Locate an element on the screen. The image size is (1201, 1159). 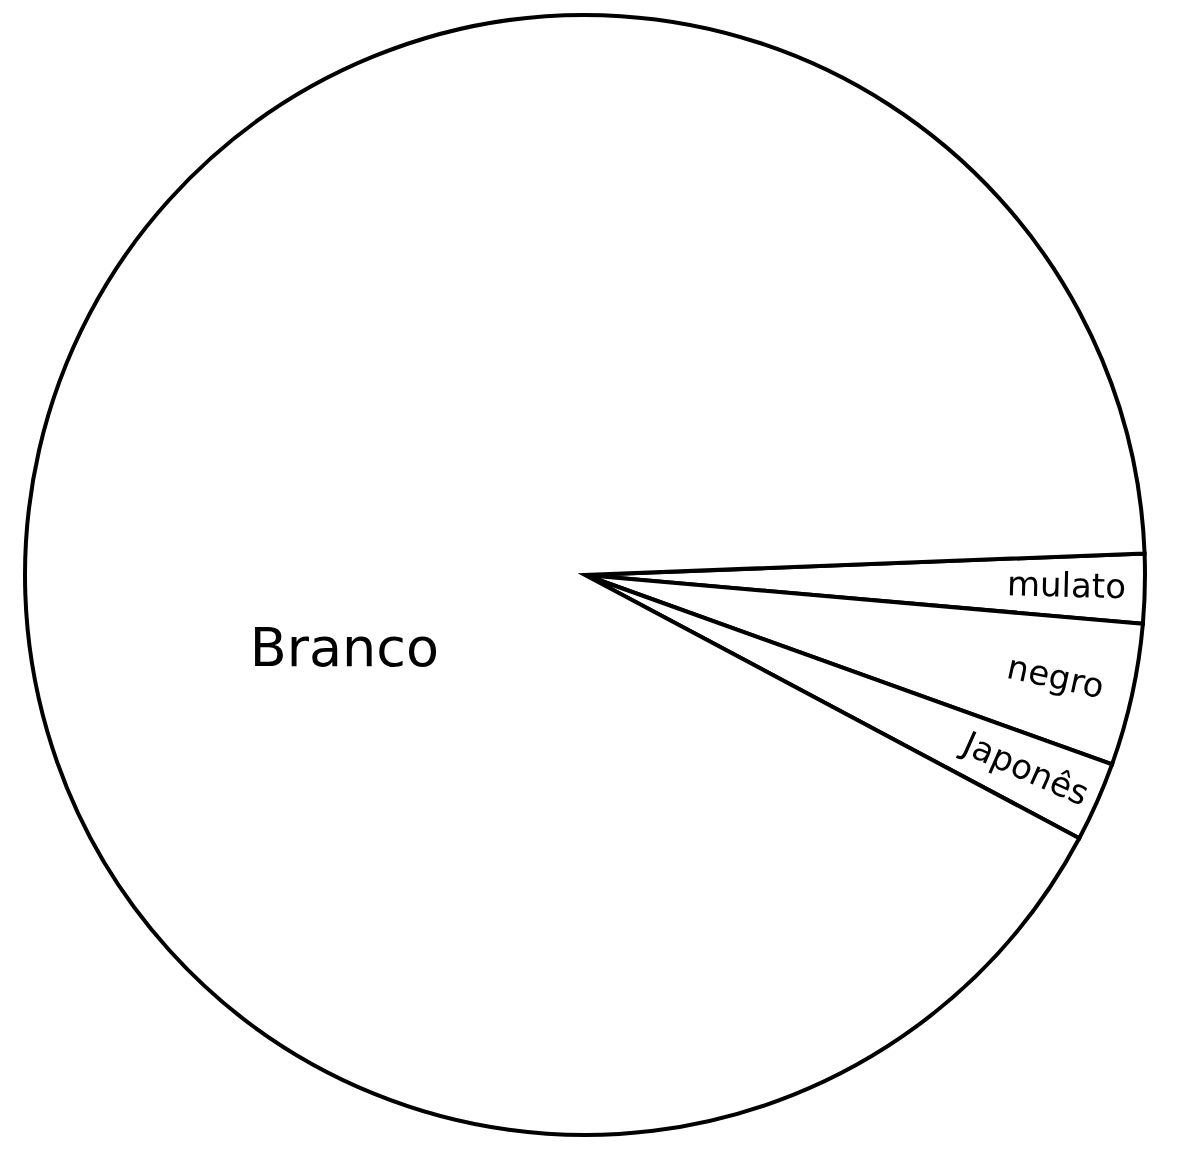
slice-label: negro is located at coordinates (1056, 676).